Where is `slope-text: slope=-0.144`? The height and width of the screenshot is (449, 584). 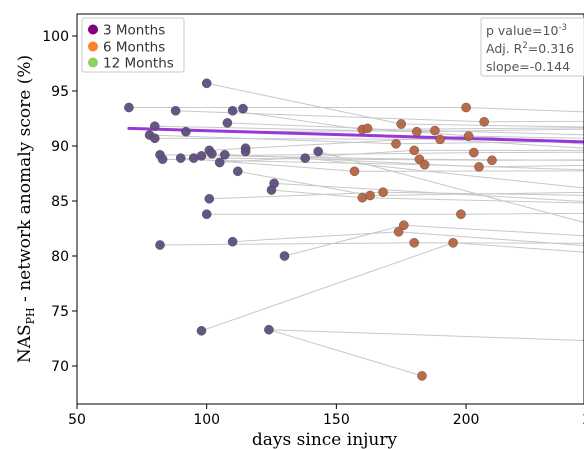
slope-text: slope=-0.144 is located at coordinates (528, 66).